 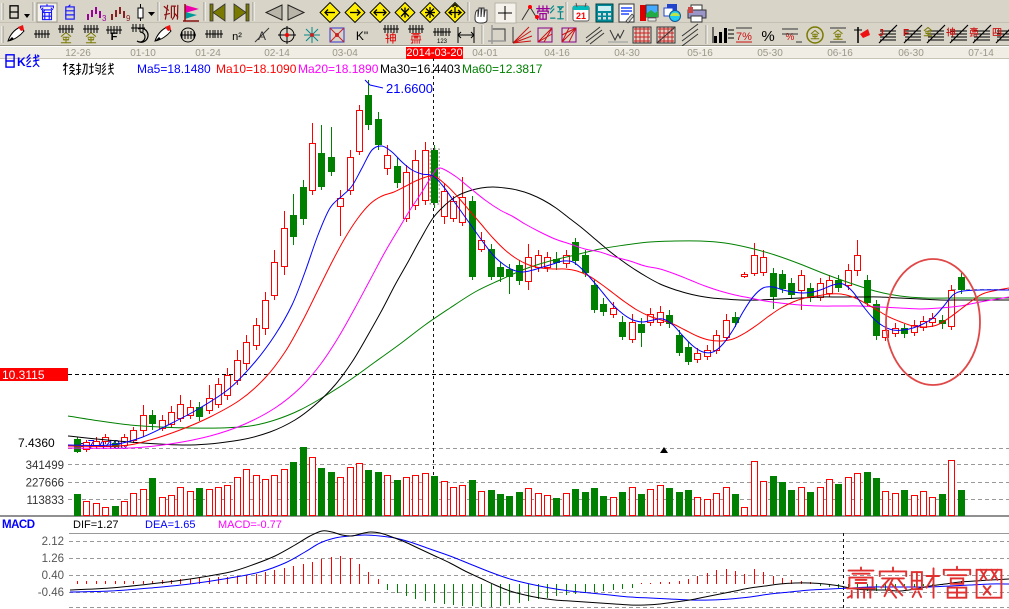 What do you see at coordinates (104, 18) in the screenshot?
I see `svg-text: 3` at bounding box center [104, 18].